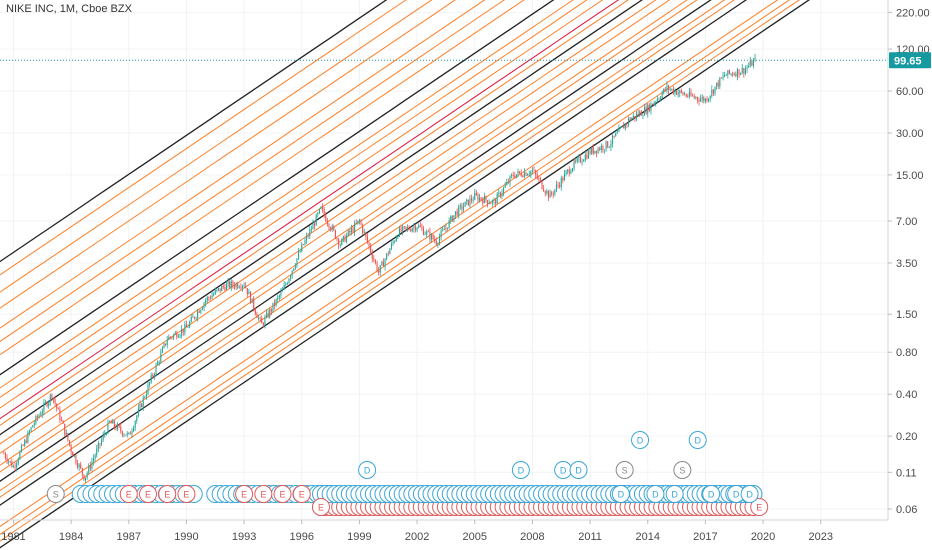 Image resolution: width=932 pixels, height=550 pixels. I want to click on price-scale-bg, so click(910, 275).